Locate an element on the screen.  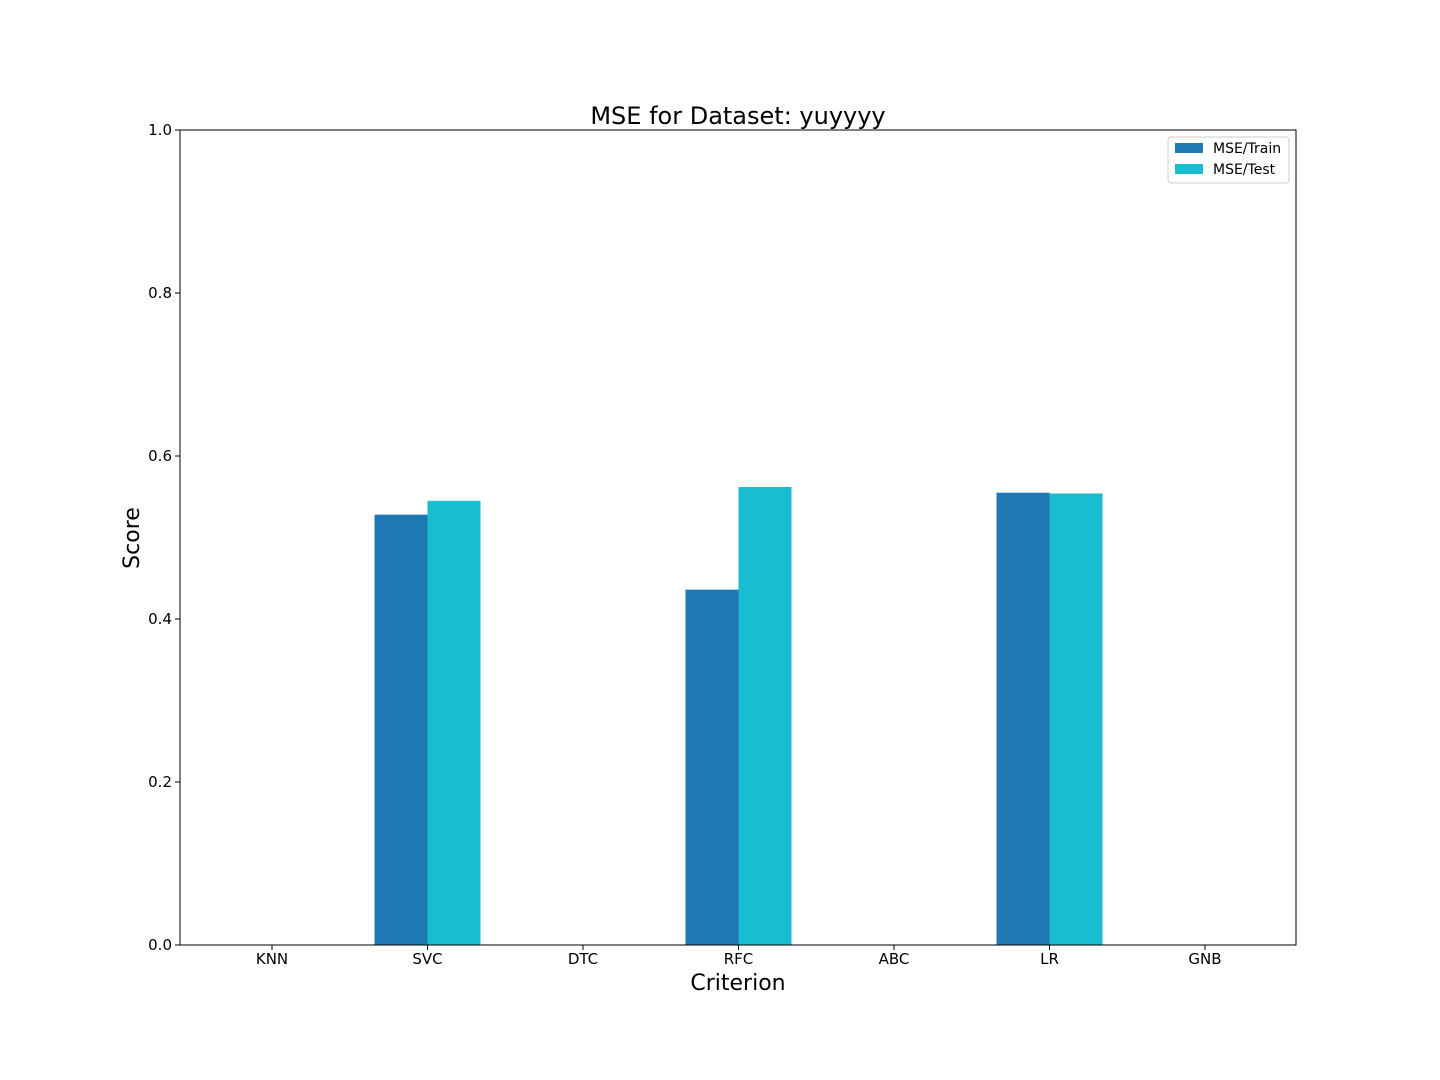
chart-title: MSE for Dataset: yuyyyy is located at coordinates (737, 116).